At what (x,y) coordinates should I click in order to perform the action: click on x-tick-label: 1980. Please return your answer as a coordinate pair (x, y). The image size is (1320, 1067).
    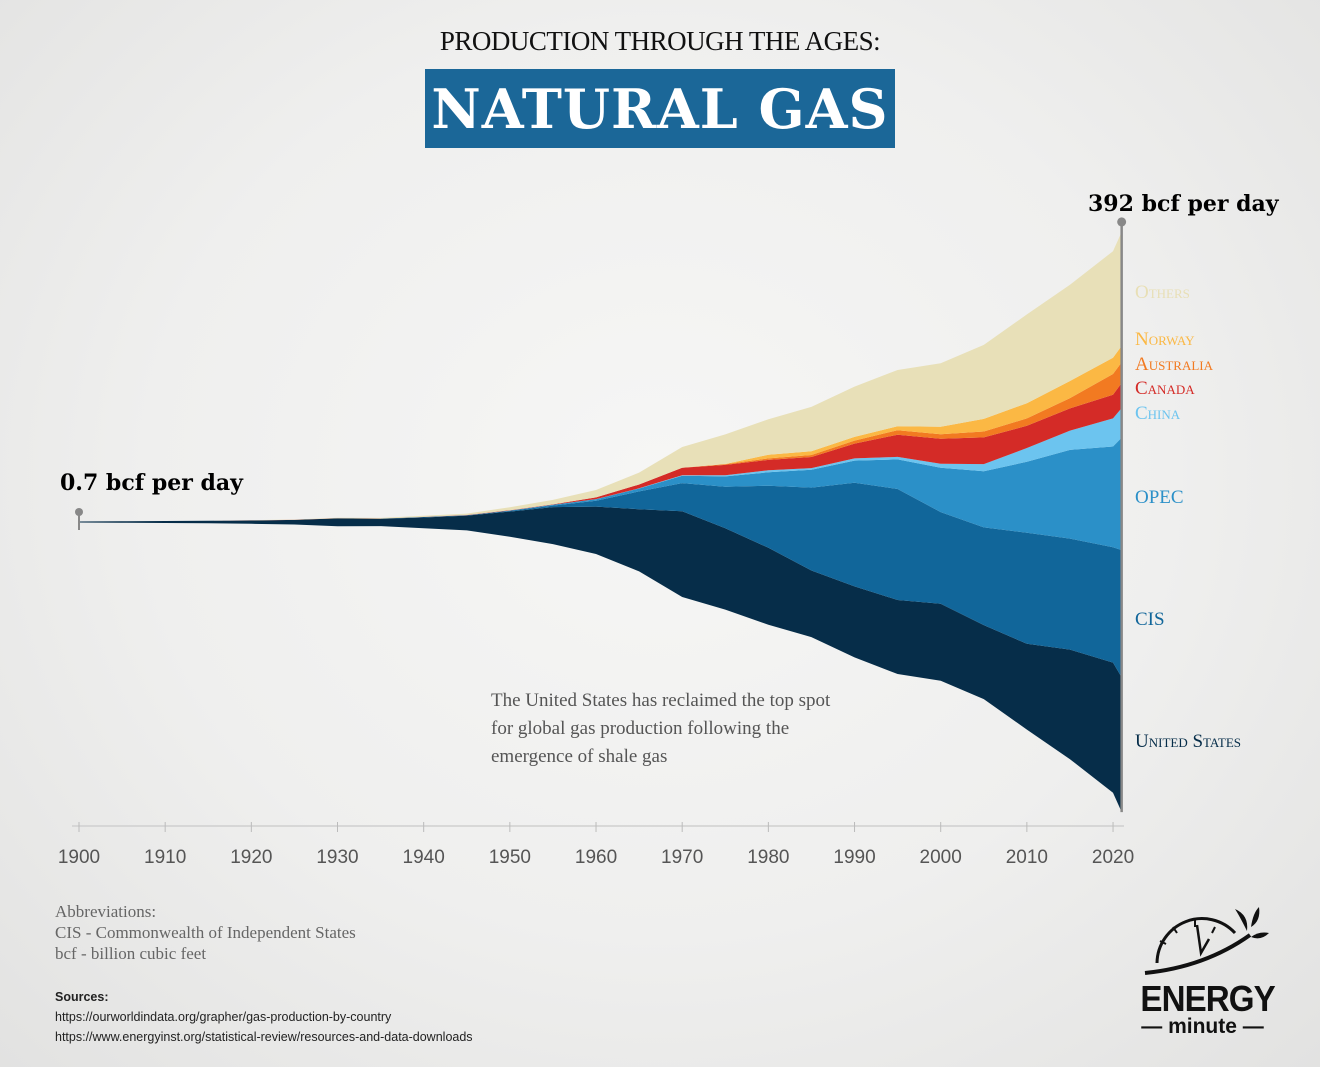
    Looking at the image, I should click on (768, 857).